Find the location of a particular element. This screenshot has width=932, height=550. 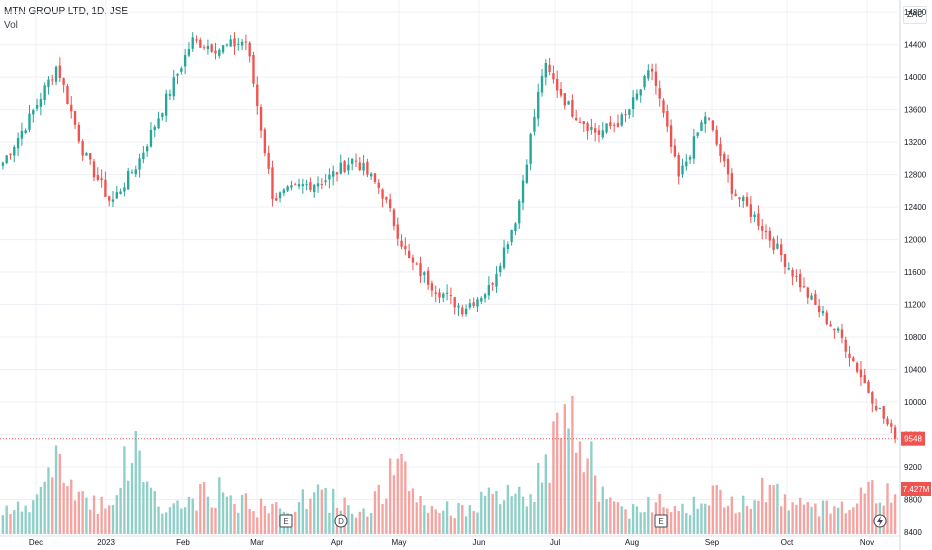

price-tick-label: 14400 is located at coordinates (915, 45).